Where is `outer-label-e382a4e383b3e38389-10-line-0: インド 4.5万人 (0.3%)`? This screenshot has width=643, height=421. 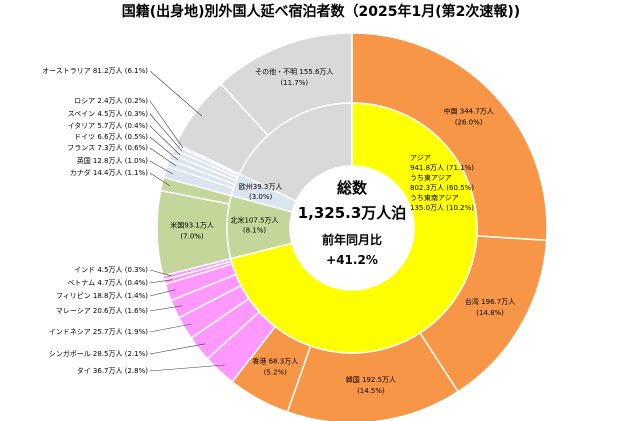
outer-label-e382a4e383b3e38389-10-line-0: インド 4.5万人 (0.3%) is located at coordinates (111, 270).